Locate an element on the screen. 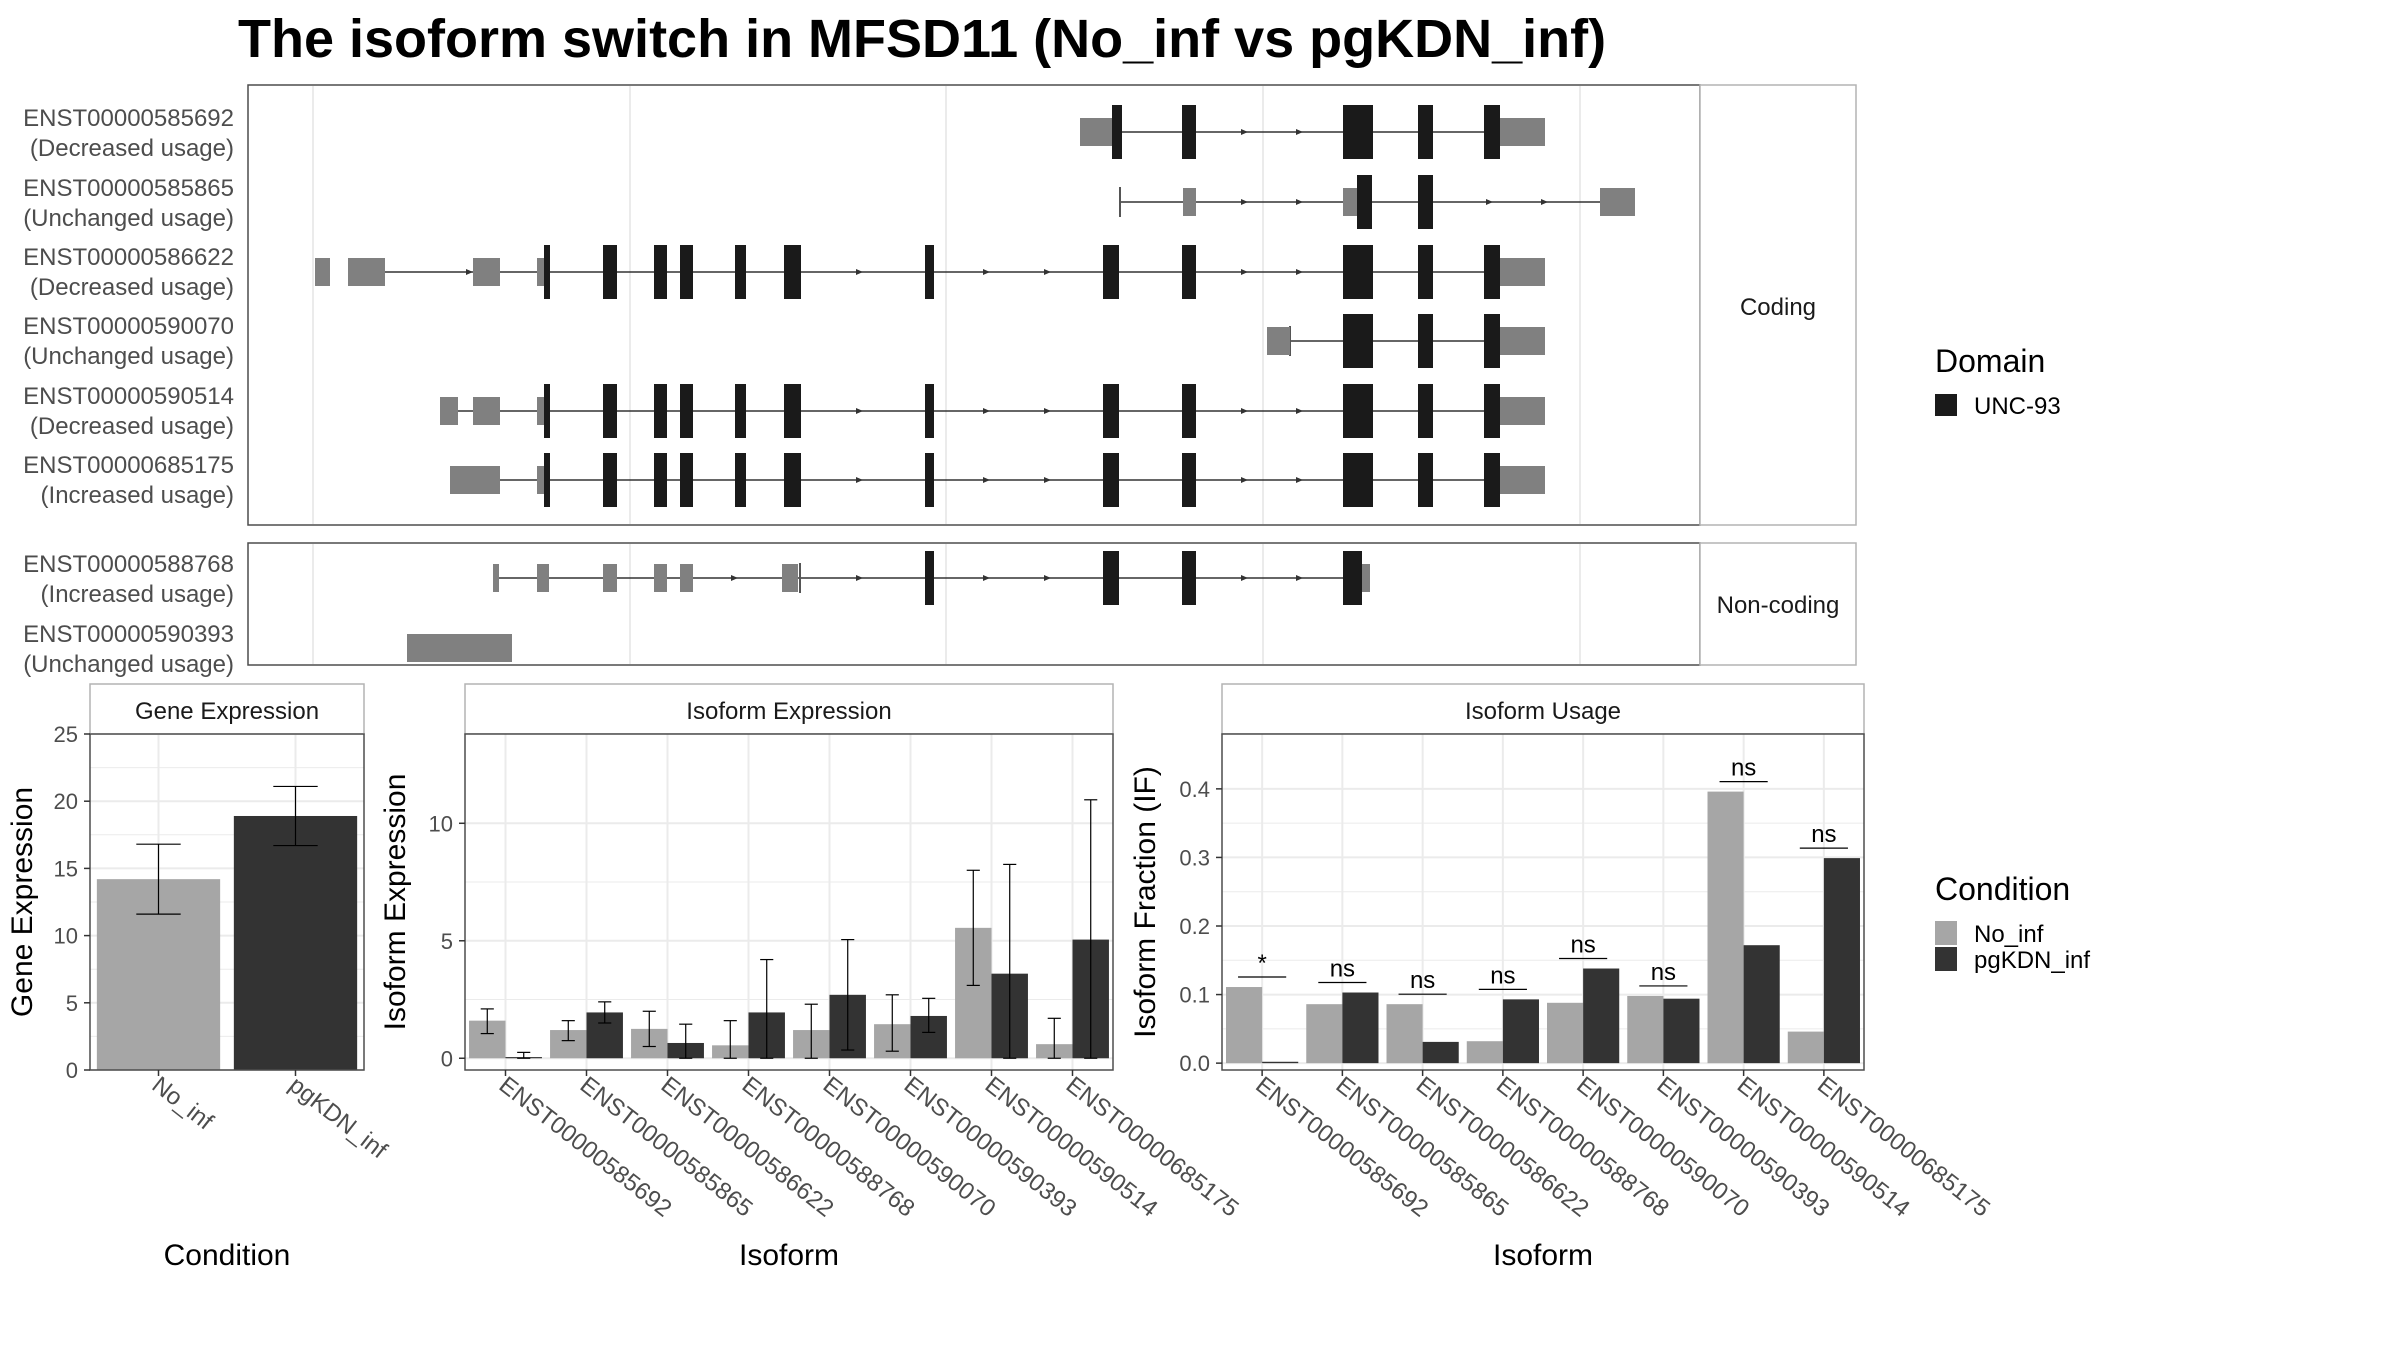  isoform-label-id: ENST00000590393 is located at coordinates (128, 634).